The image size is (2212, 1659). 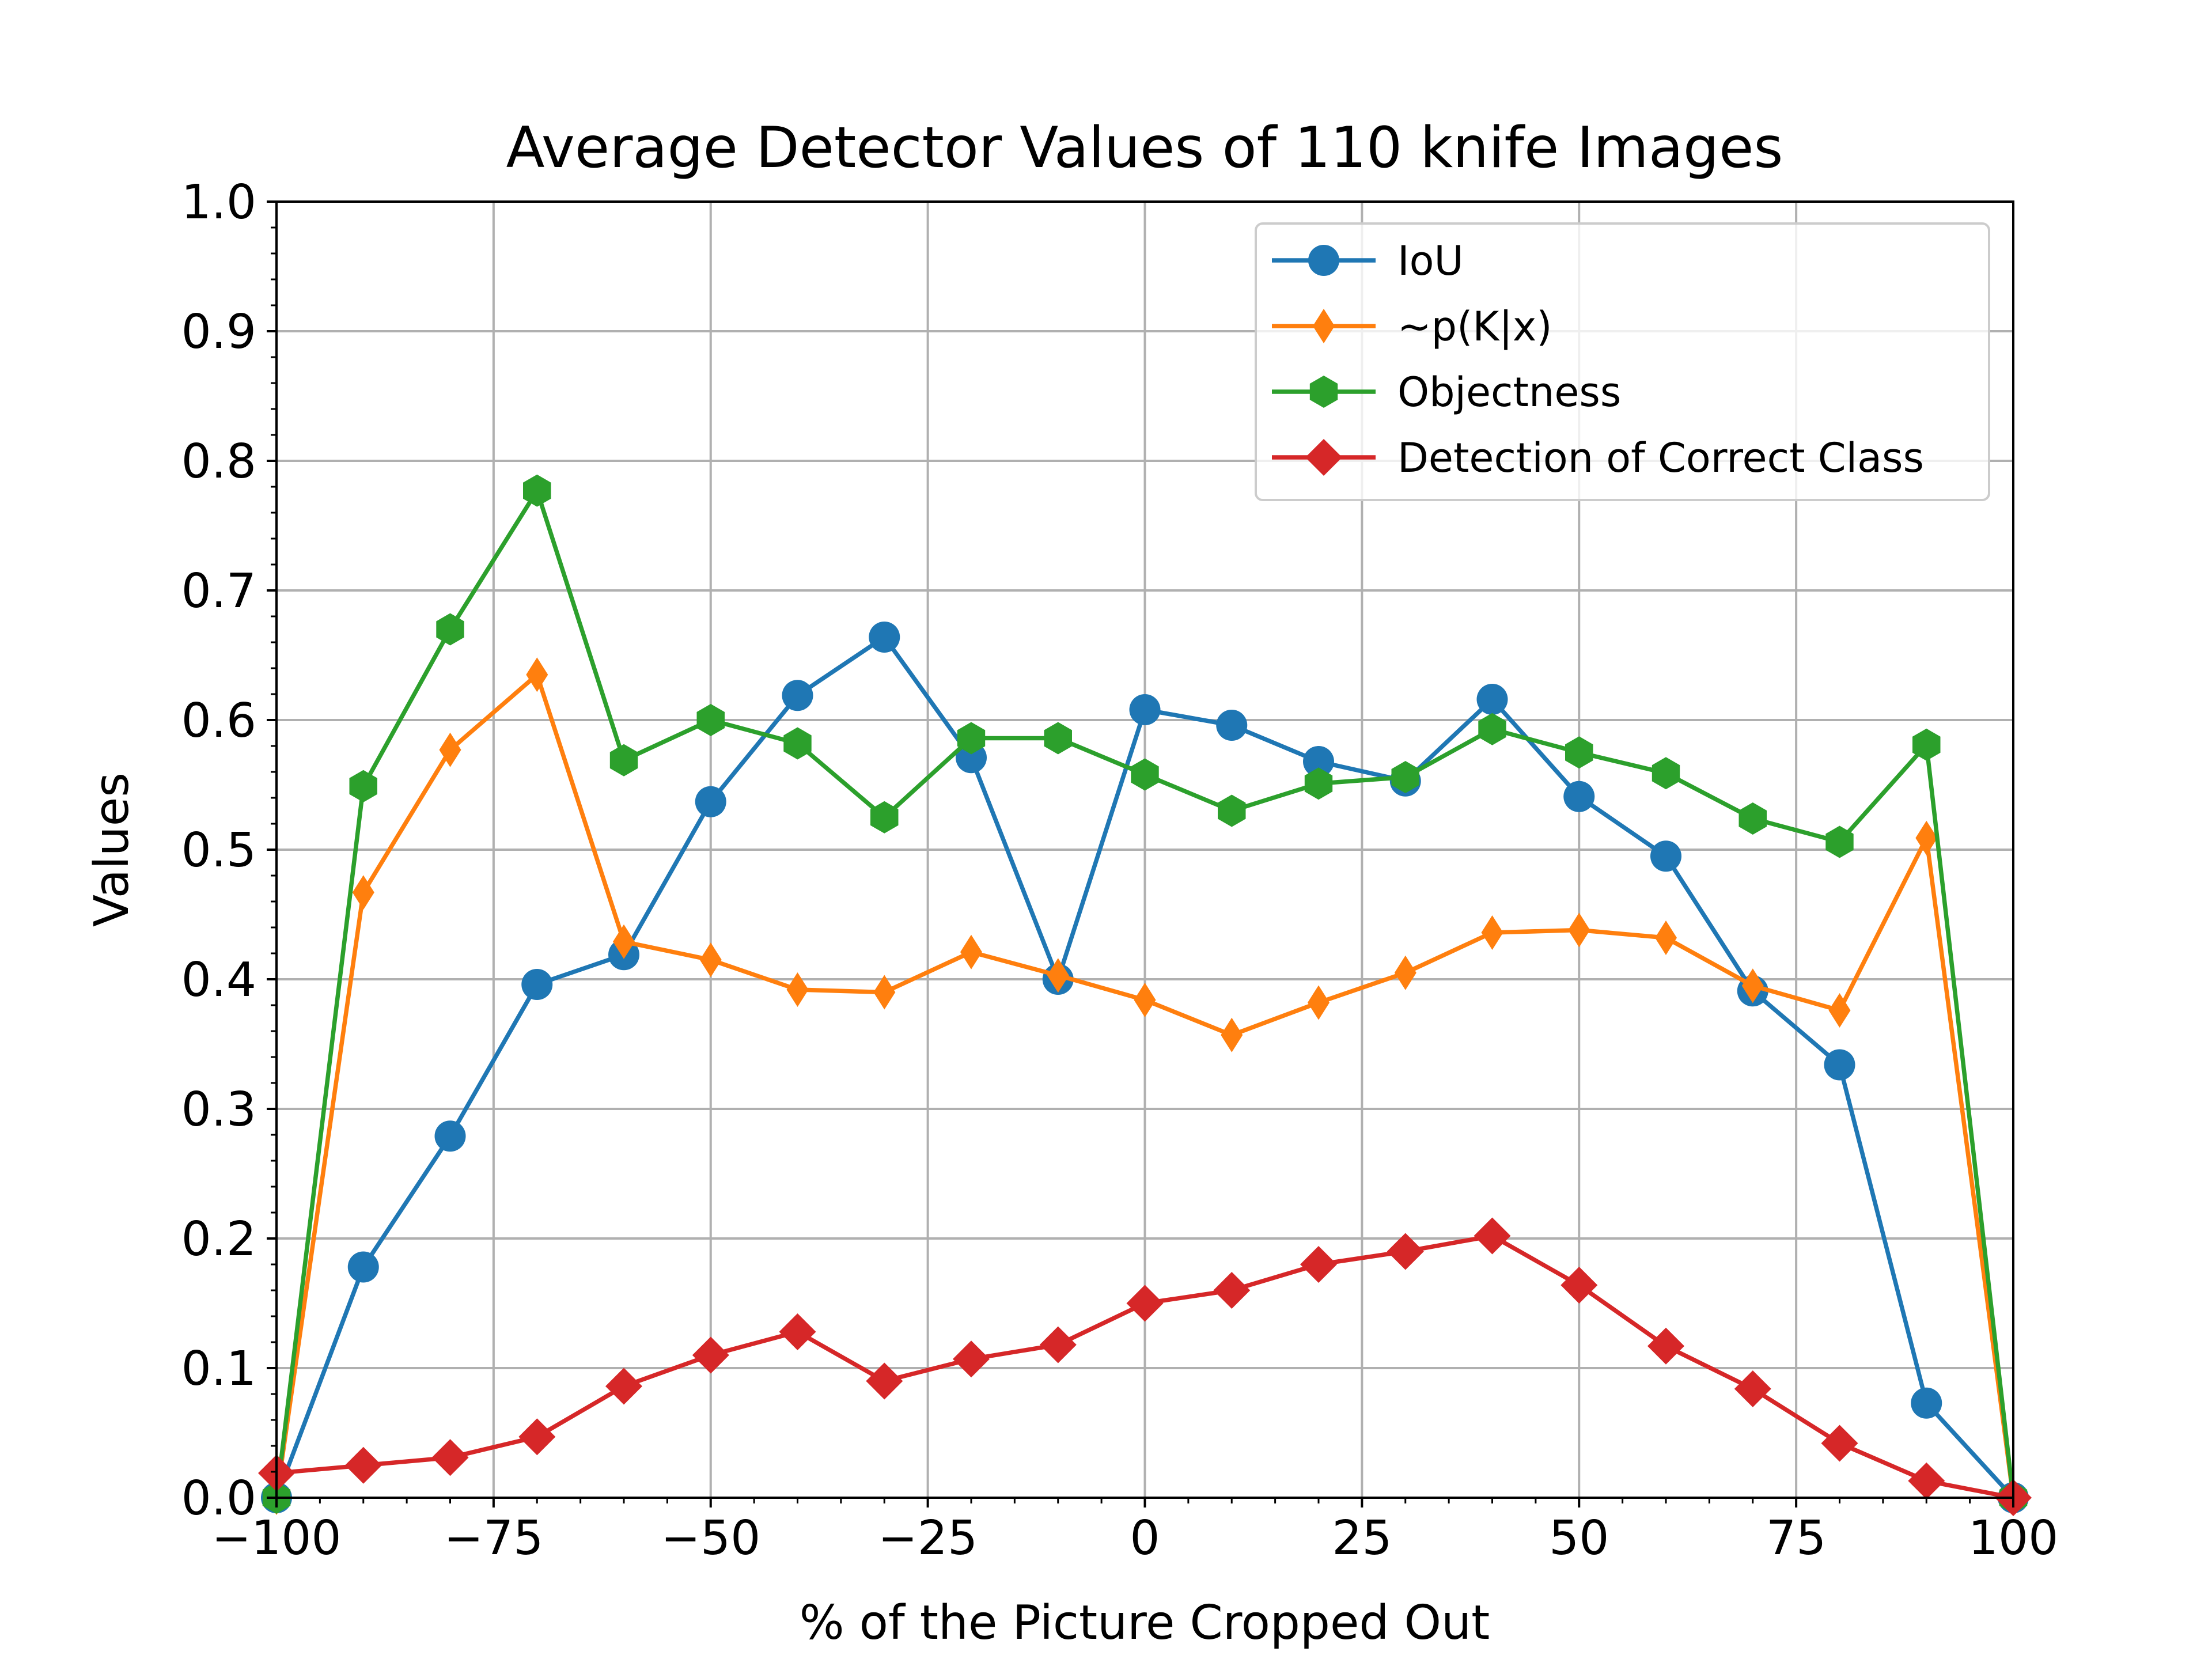 What do you see at coordinates (1368, 261) in the screenshot?
I see `legend-item: IoU` at bounding box center [1368, 261].